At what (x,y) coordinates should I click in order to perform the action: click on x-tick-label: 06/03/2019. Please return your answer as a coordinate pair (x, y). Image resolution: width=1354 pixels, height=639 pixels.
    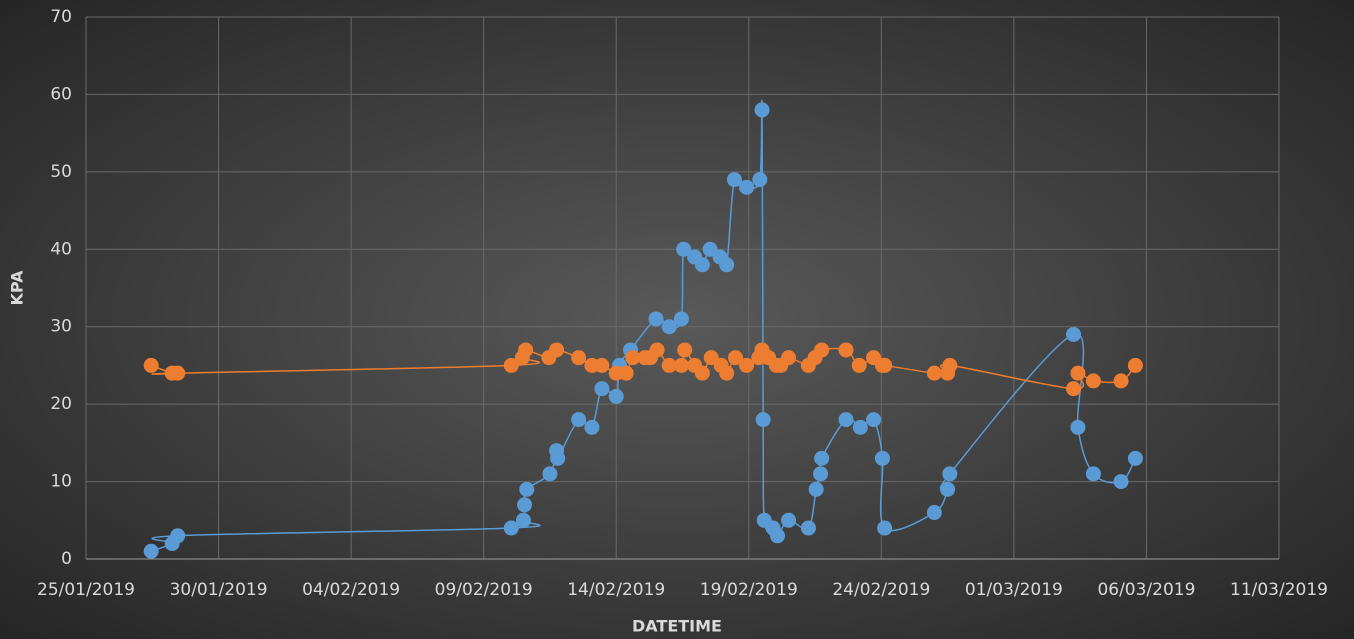
    Looking at the image, I should click on (1146, 590).